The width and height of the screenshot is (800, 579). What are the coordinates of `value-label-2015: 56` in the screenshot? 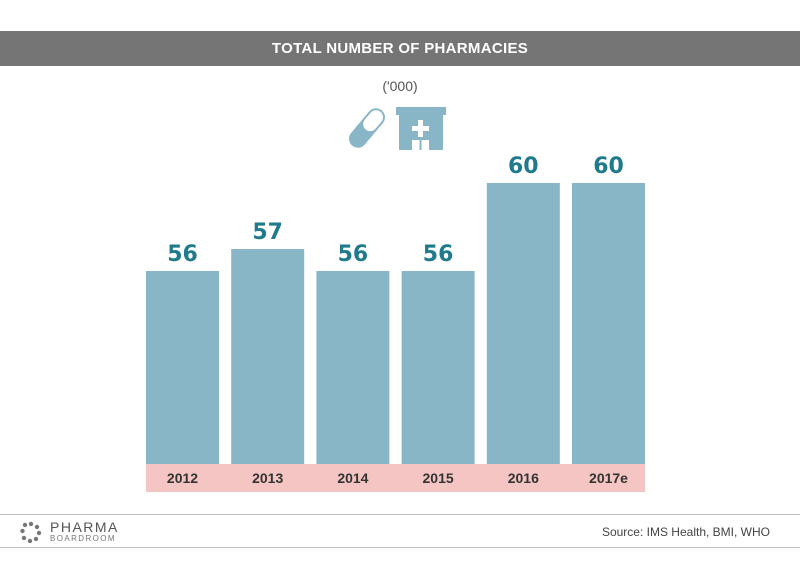 It's located at (438, 254).